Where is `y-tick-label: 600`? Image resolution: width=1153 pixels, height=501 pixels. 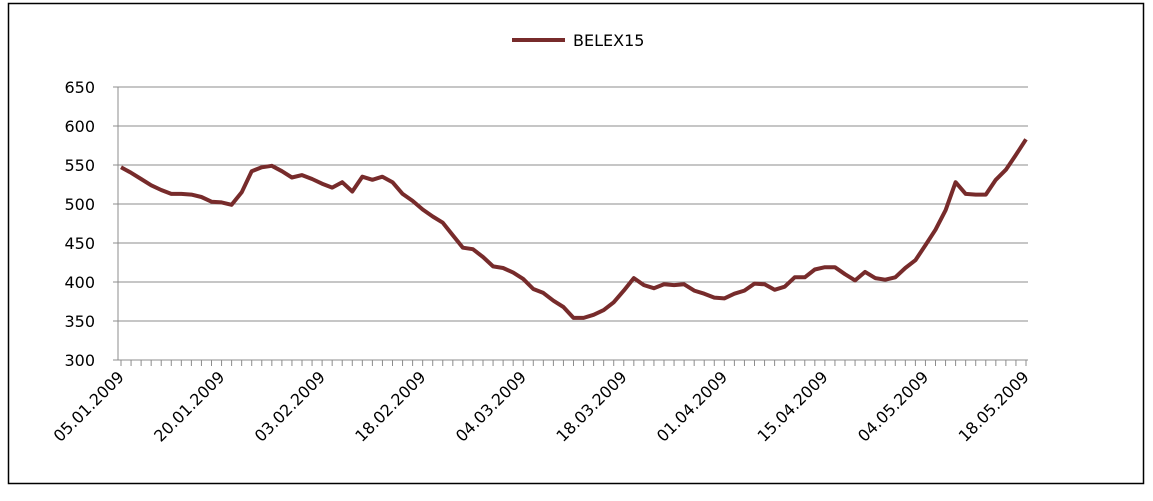
y-tick-label: 600 is located at coordinates (79, 126).